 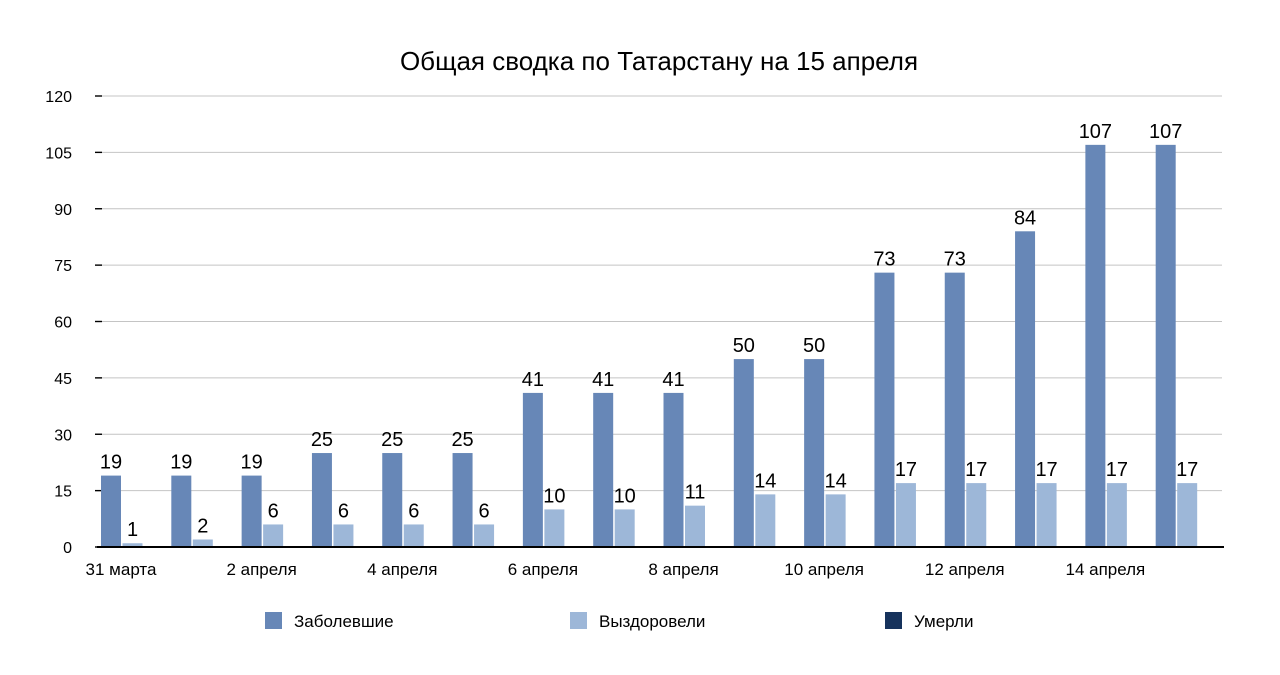 I want to click on x-tick-label: 31 марта, so click(x=121, y=569).